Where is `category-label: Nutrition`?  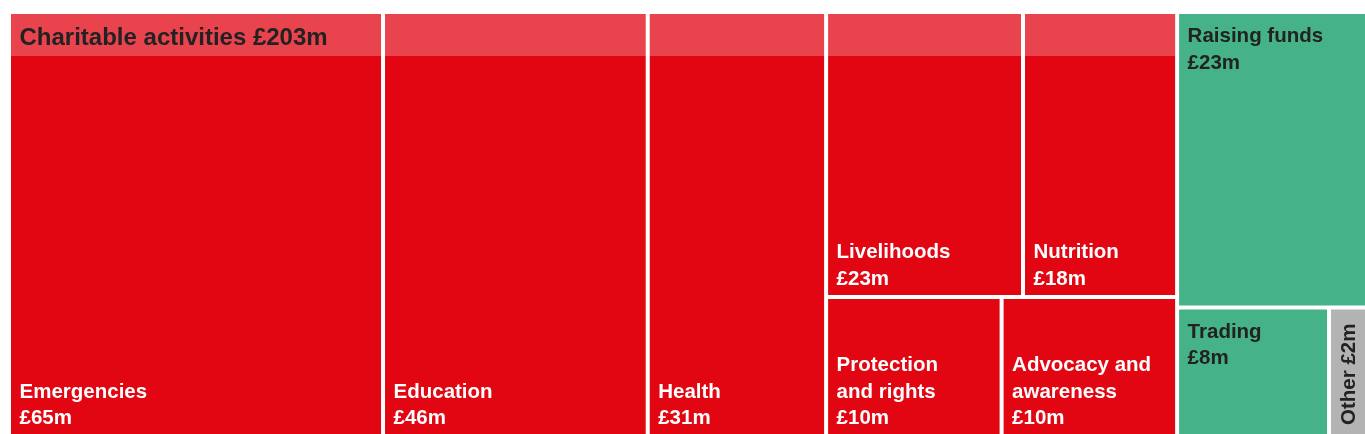
category-label: Nutrition is located at coordinates (1076, 251).